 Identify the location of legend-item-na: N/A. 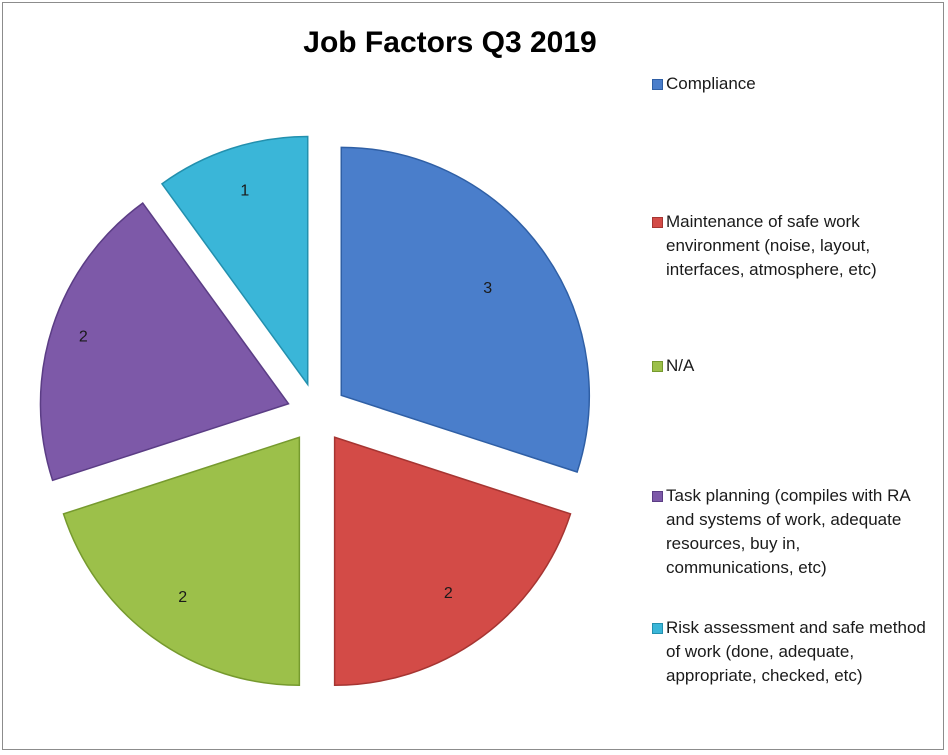
(791, 366).